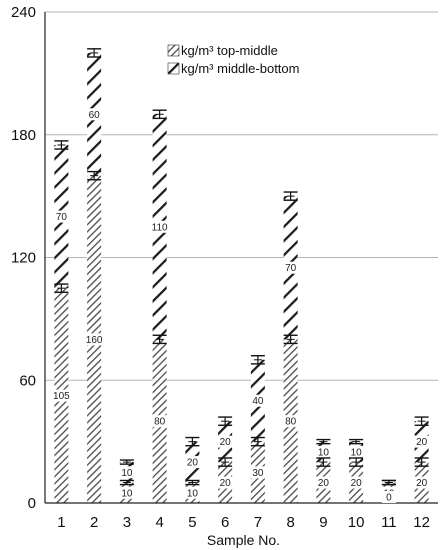 This screenshot has height=550, width=447. I want to click on label-top-middle-8-text: 80, so click(291, 422).